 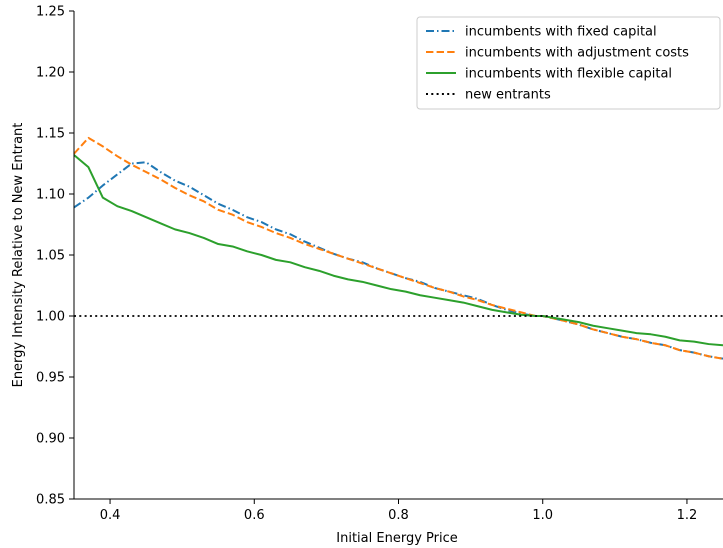 What do you see at coordinates (508, 95) in the screenshot?
I see `legend-label-3: new entrants` at bounding box center [508, 95].